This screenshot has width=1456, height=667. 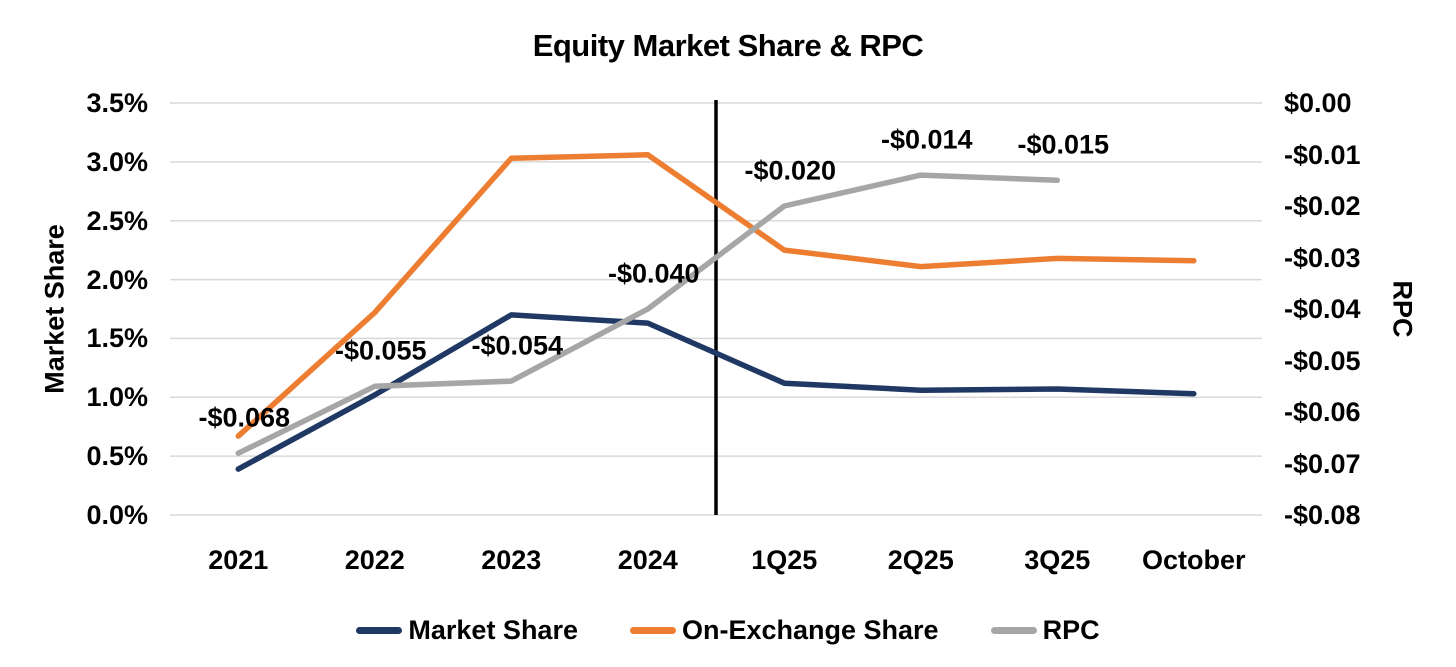 What do you see at coordinates (647, 560) in the screenshot?
I see `x-axis-tick: 2024` at bounding box center [647, 560].